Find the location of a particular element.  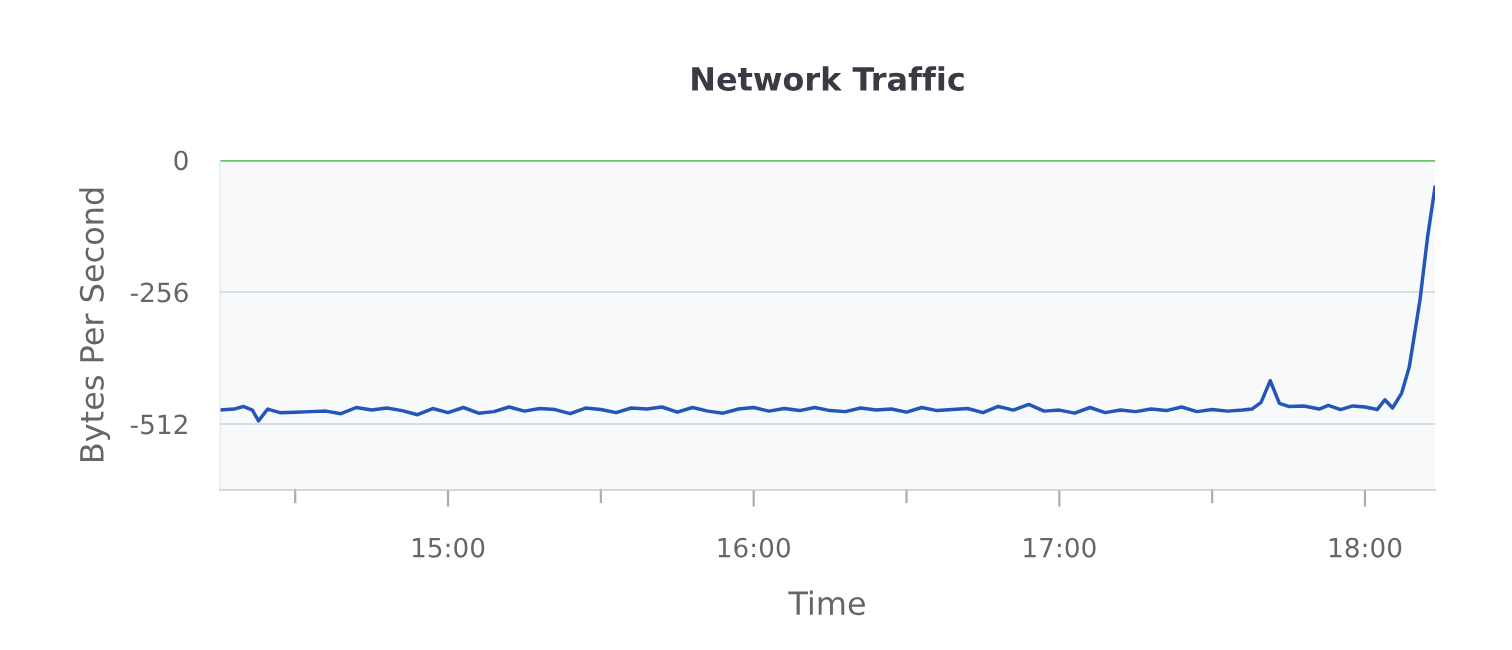

y-tick-label: 0 is located at coordinates (181, 160).